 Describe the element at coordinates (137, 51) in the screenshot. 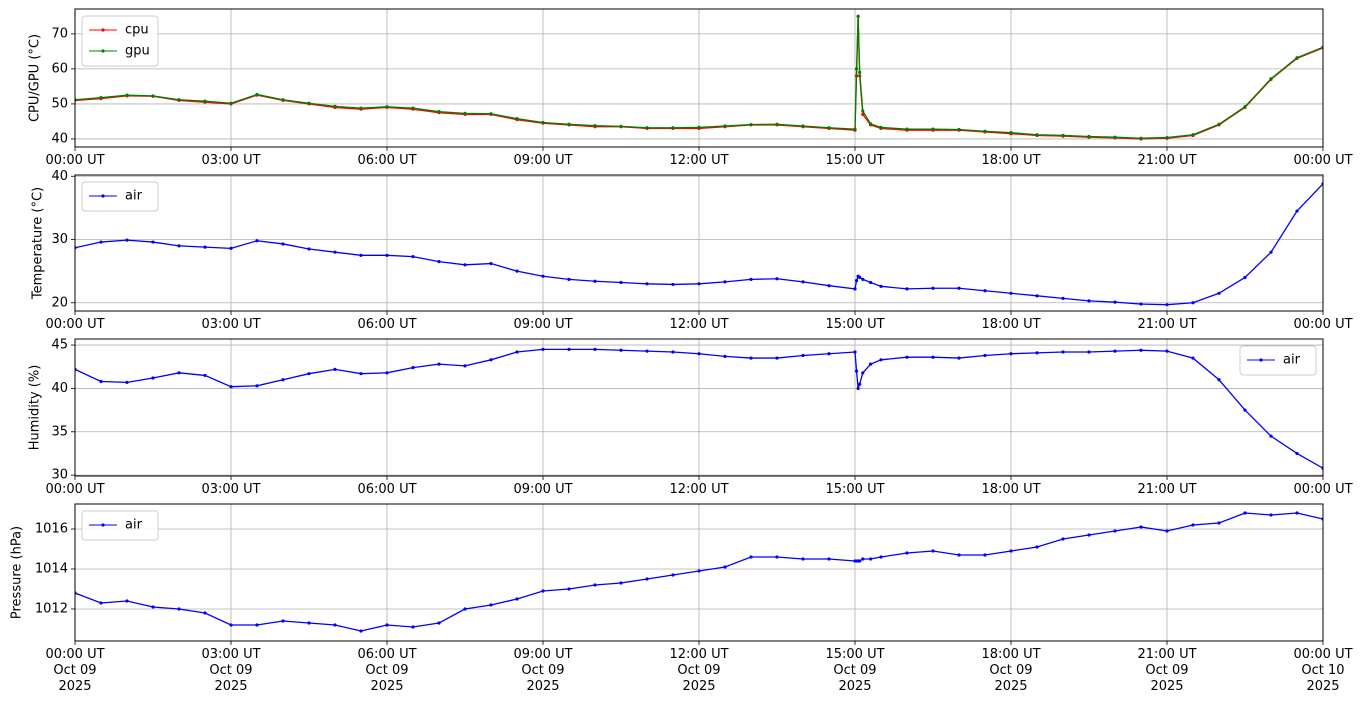

I see `legend-label: gpu` at that location.